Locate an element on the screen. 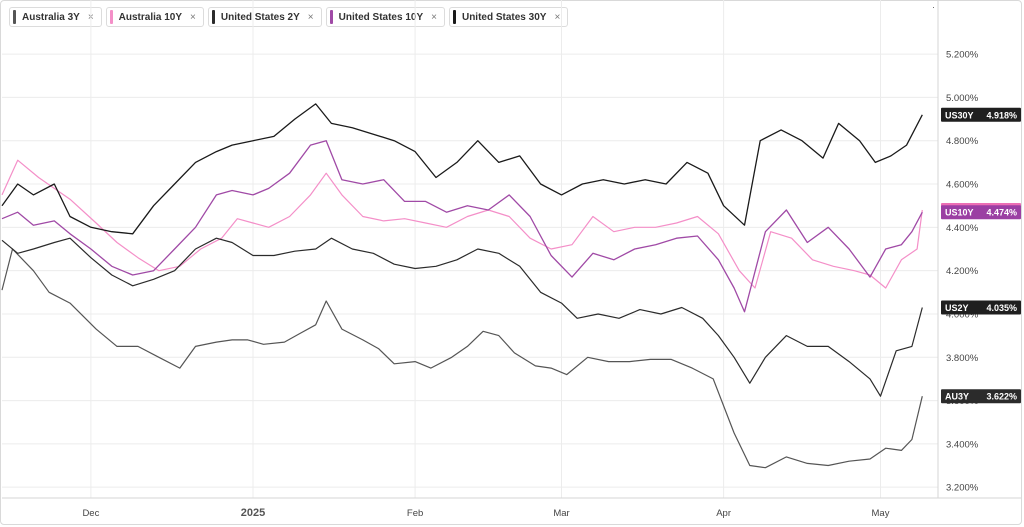  legend-label: United States 10Y is located at coordinates (381, 17).